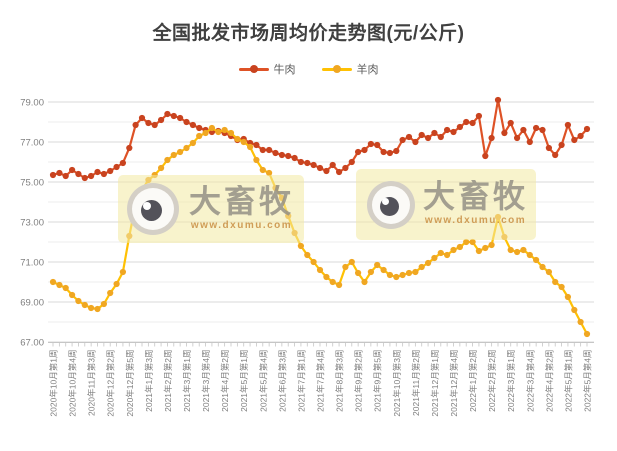 The width and height of the screenshot is (617, 451). Describe the element at coordinates (130, 383) in the screenshot. I see `svg-text: 2020年12月第5周` at that location.